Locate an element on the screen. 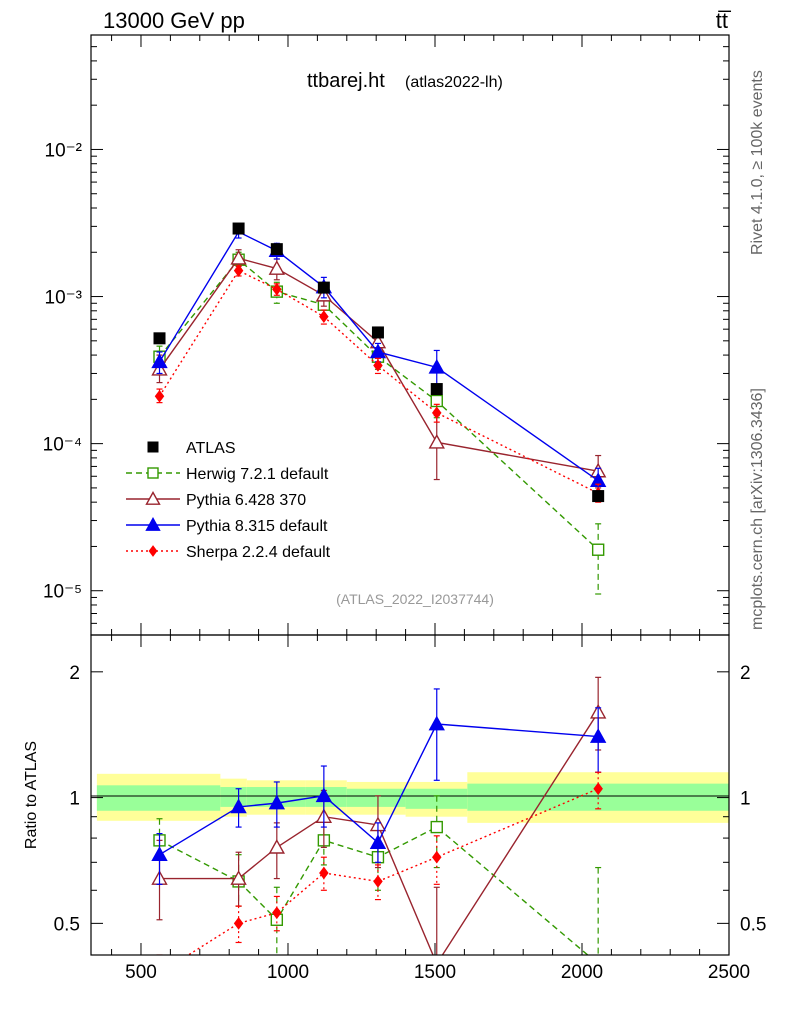 Image resolution: width=786 pixels, height=1024 pixels. ratio-pythia-8-315-default-series is located at coordinates (379, 786).